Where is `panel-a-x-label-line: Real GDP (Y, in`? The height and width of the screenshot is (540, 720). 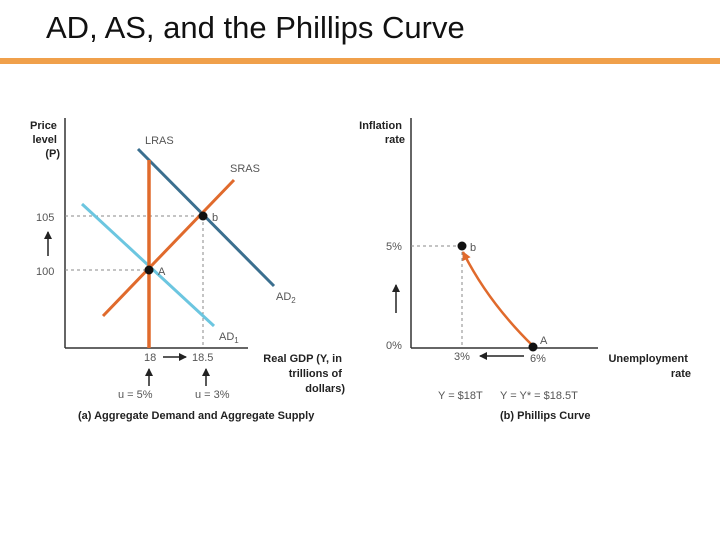 panel-a-x-label-line: Real GDP (Y, in is located at coordinates (302, 359).